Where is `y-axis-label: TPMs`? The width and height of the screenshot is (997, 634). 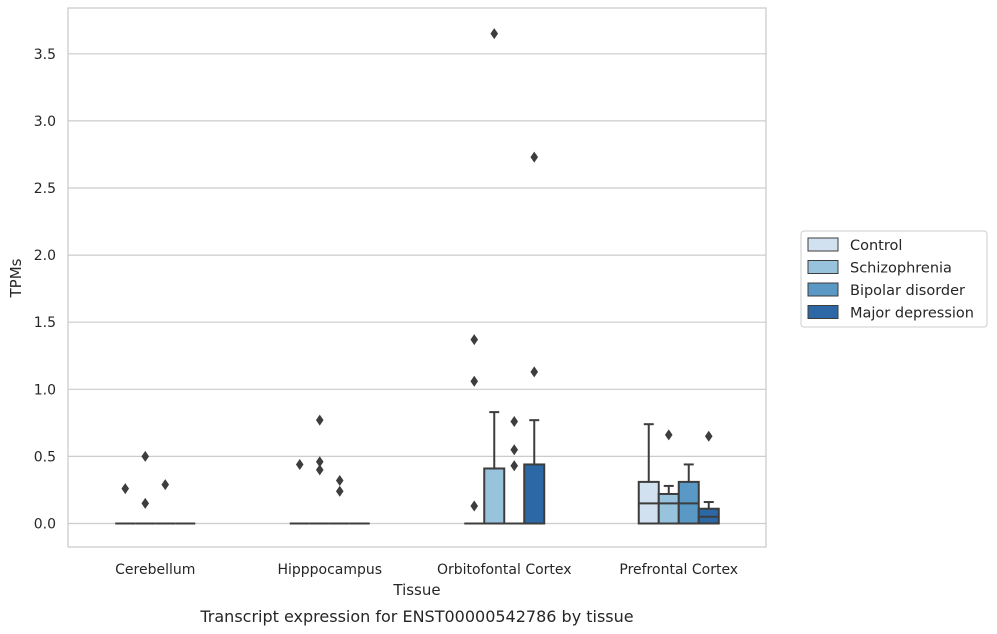
y-axis-label: TPMs is located at coordinates (16, 278).